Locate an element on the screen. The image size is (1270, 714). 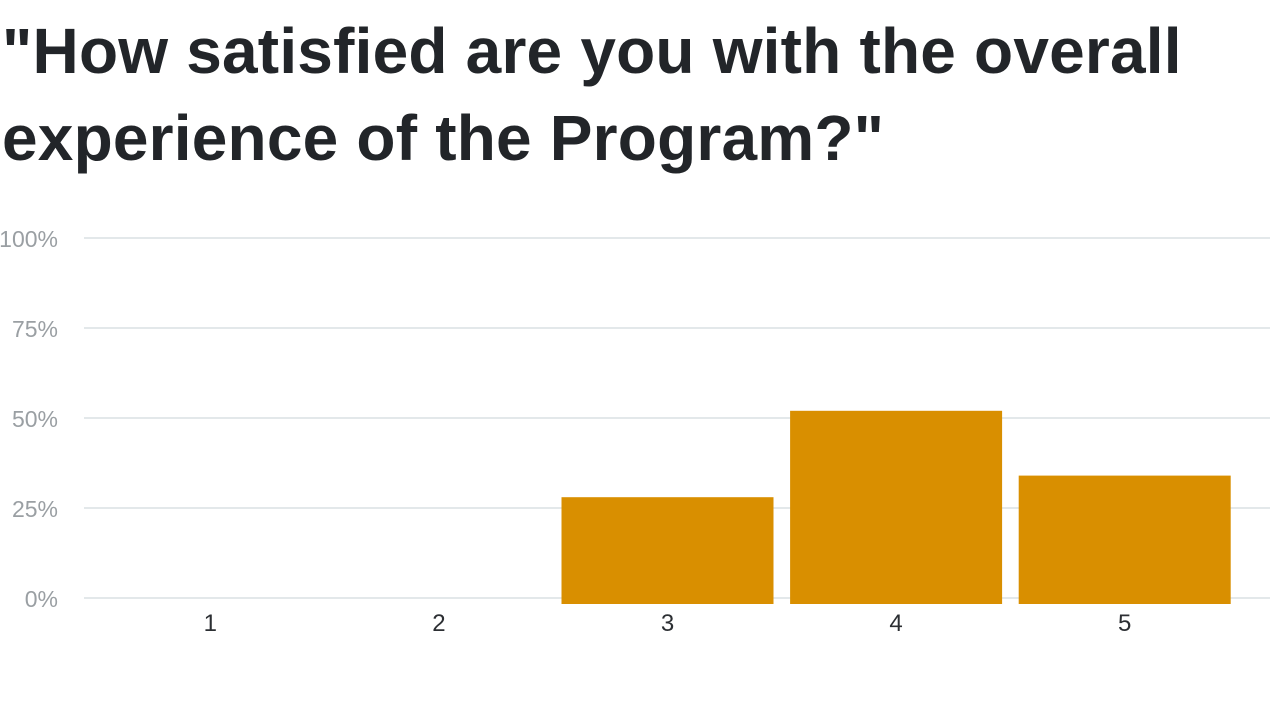
x-category-label-3: 3 is located at coordinates (667, 623).